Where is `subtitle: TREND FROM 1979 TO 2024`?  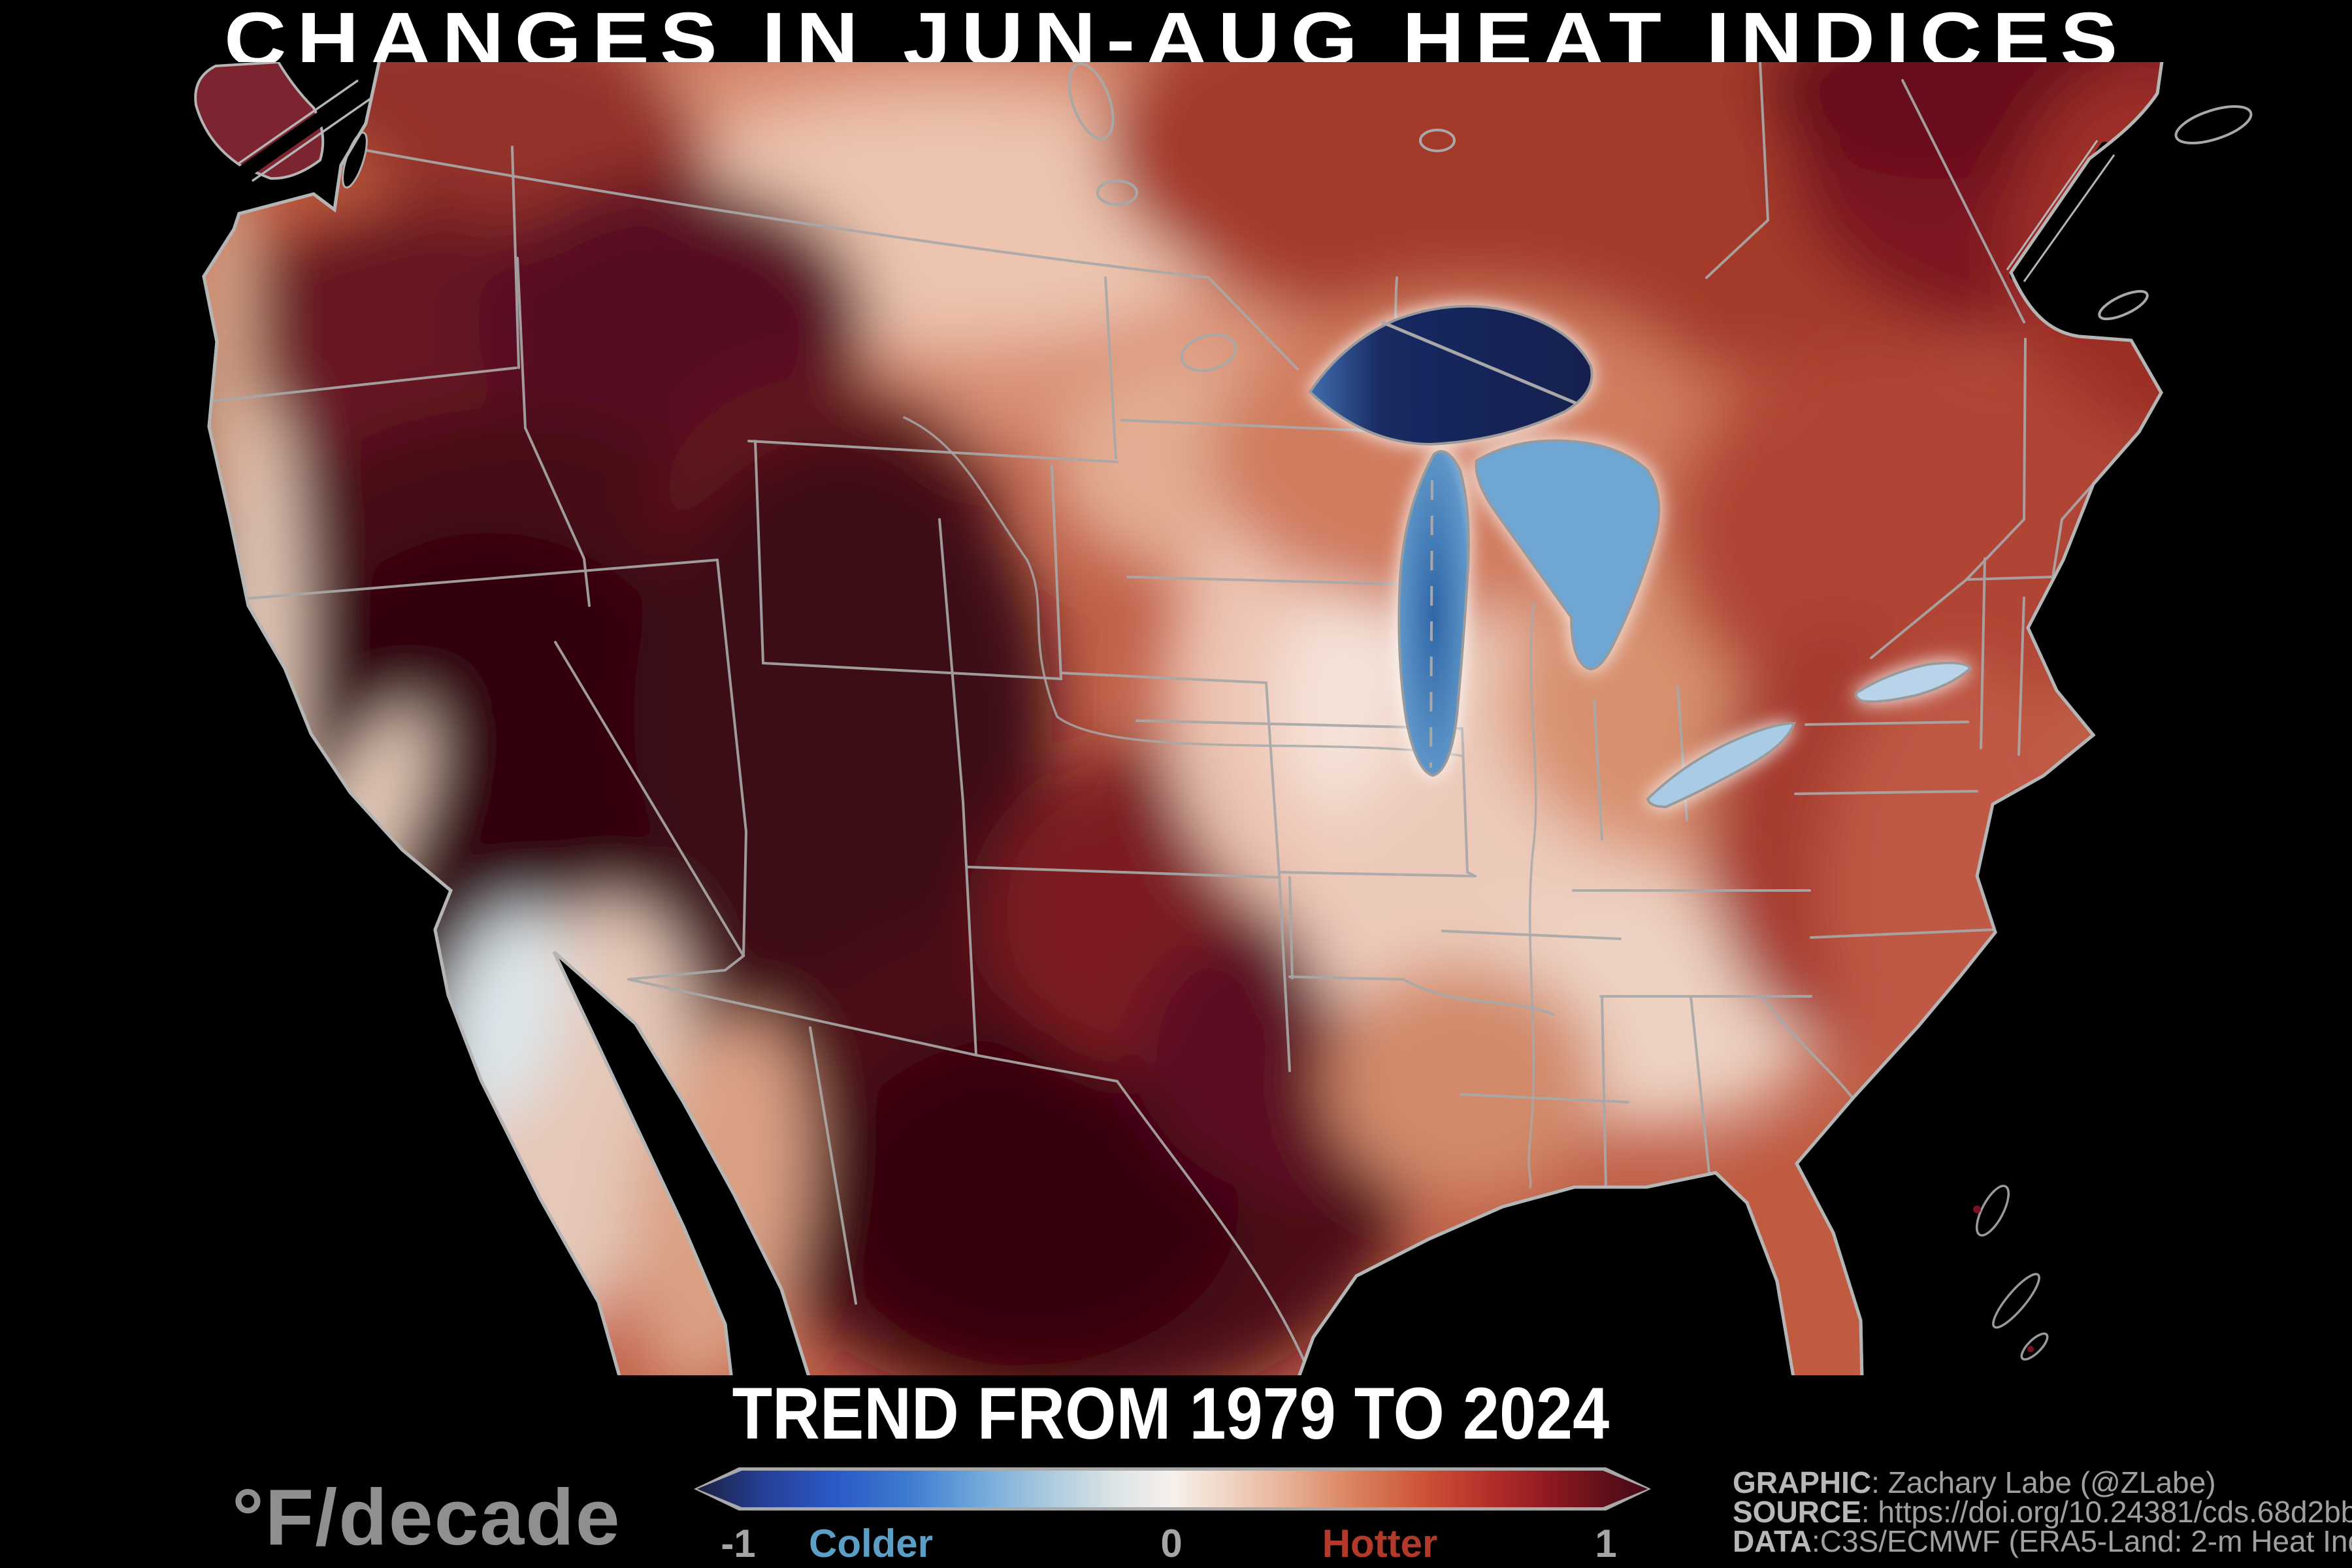 subtitle: TREND FROM 1979 TO 2024 is located at coordinates (1171, 1413).